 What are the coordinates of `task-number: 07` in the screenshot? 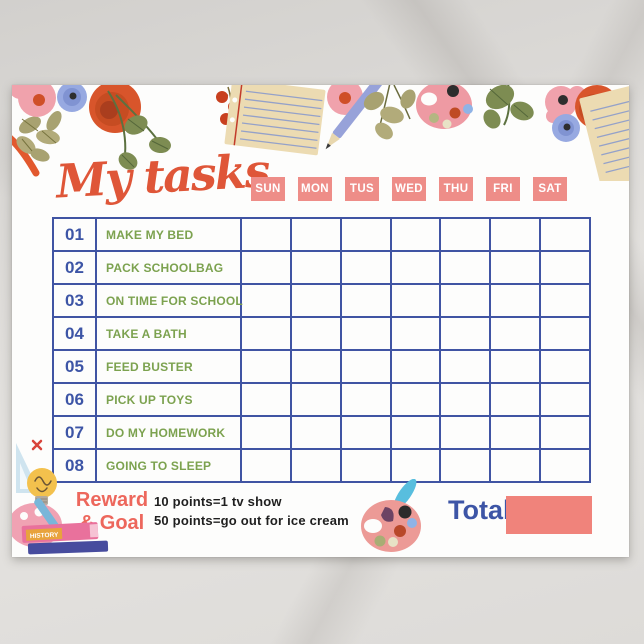 It's located at (75, 433).